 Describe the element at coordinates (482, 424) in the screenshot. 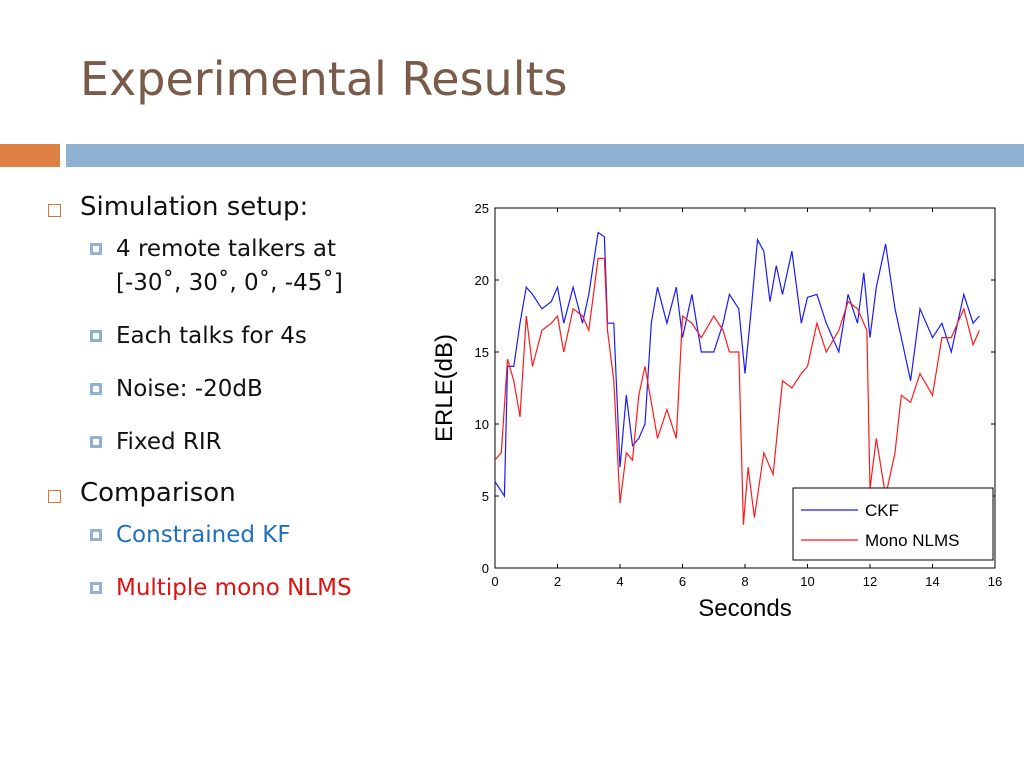

I see `y-tick-label: 10` at that location.